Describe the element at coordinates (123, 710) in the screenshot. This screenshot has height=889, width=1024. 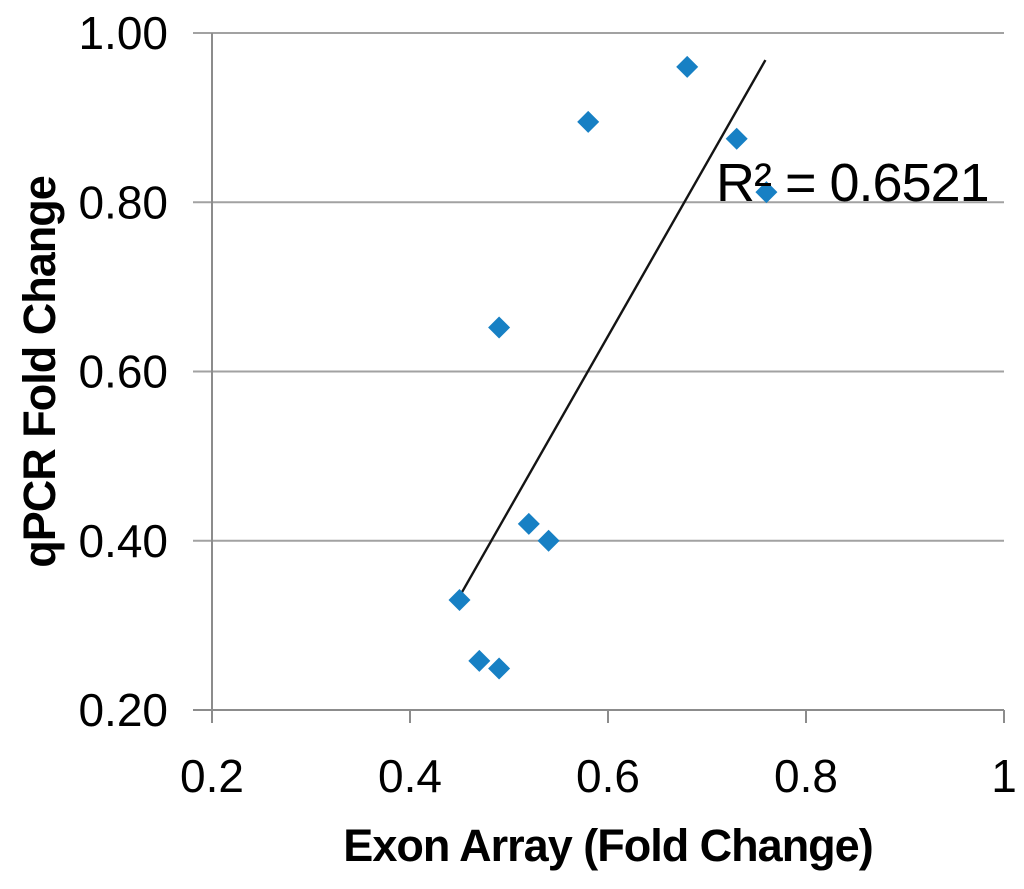
I see `y-tick-label: 0.20` at that location.